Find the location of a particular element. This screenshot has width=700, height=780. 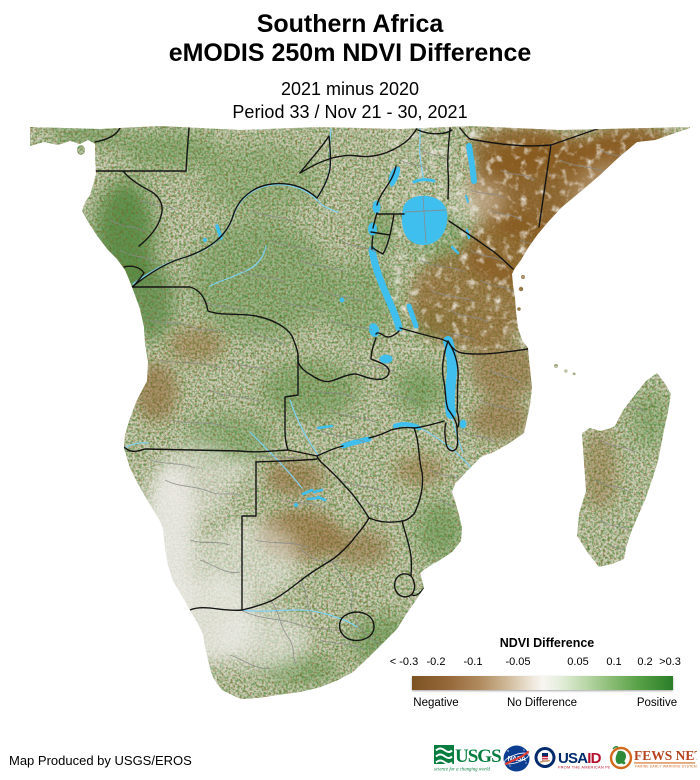

subtitle-line-1: 2021 minus 2020 is located at coordinates (350, 89).